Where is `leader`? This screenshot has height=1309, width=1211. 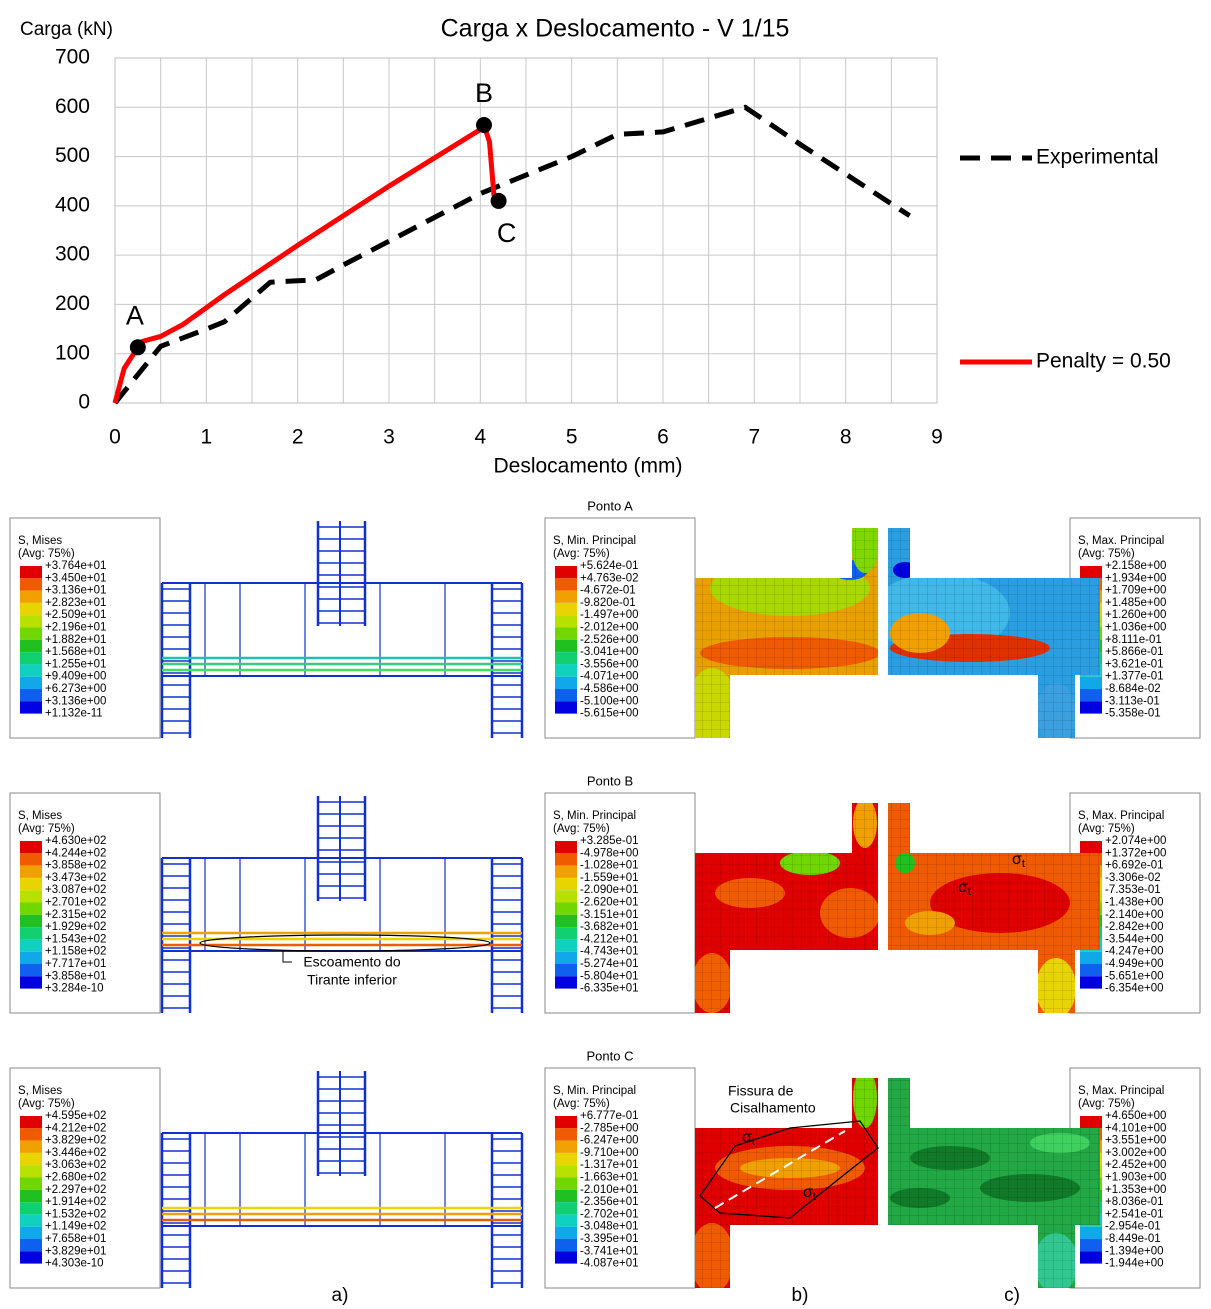
leader is located at coordinates (287, 957).